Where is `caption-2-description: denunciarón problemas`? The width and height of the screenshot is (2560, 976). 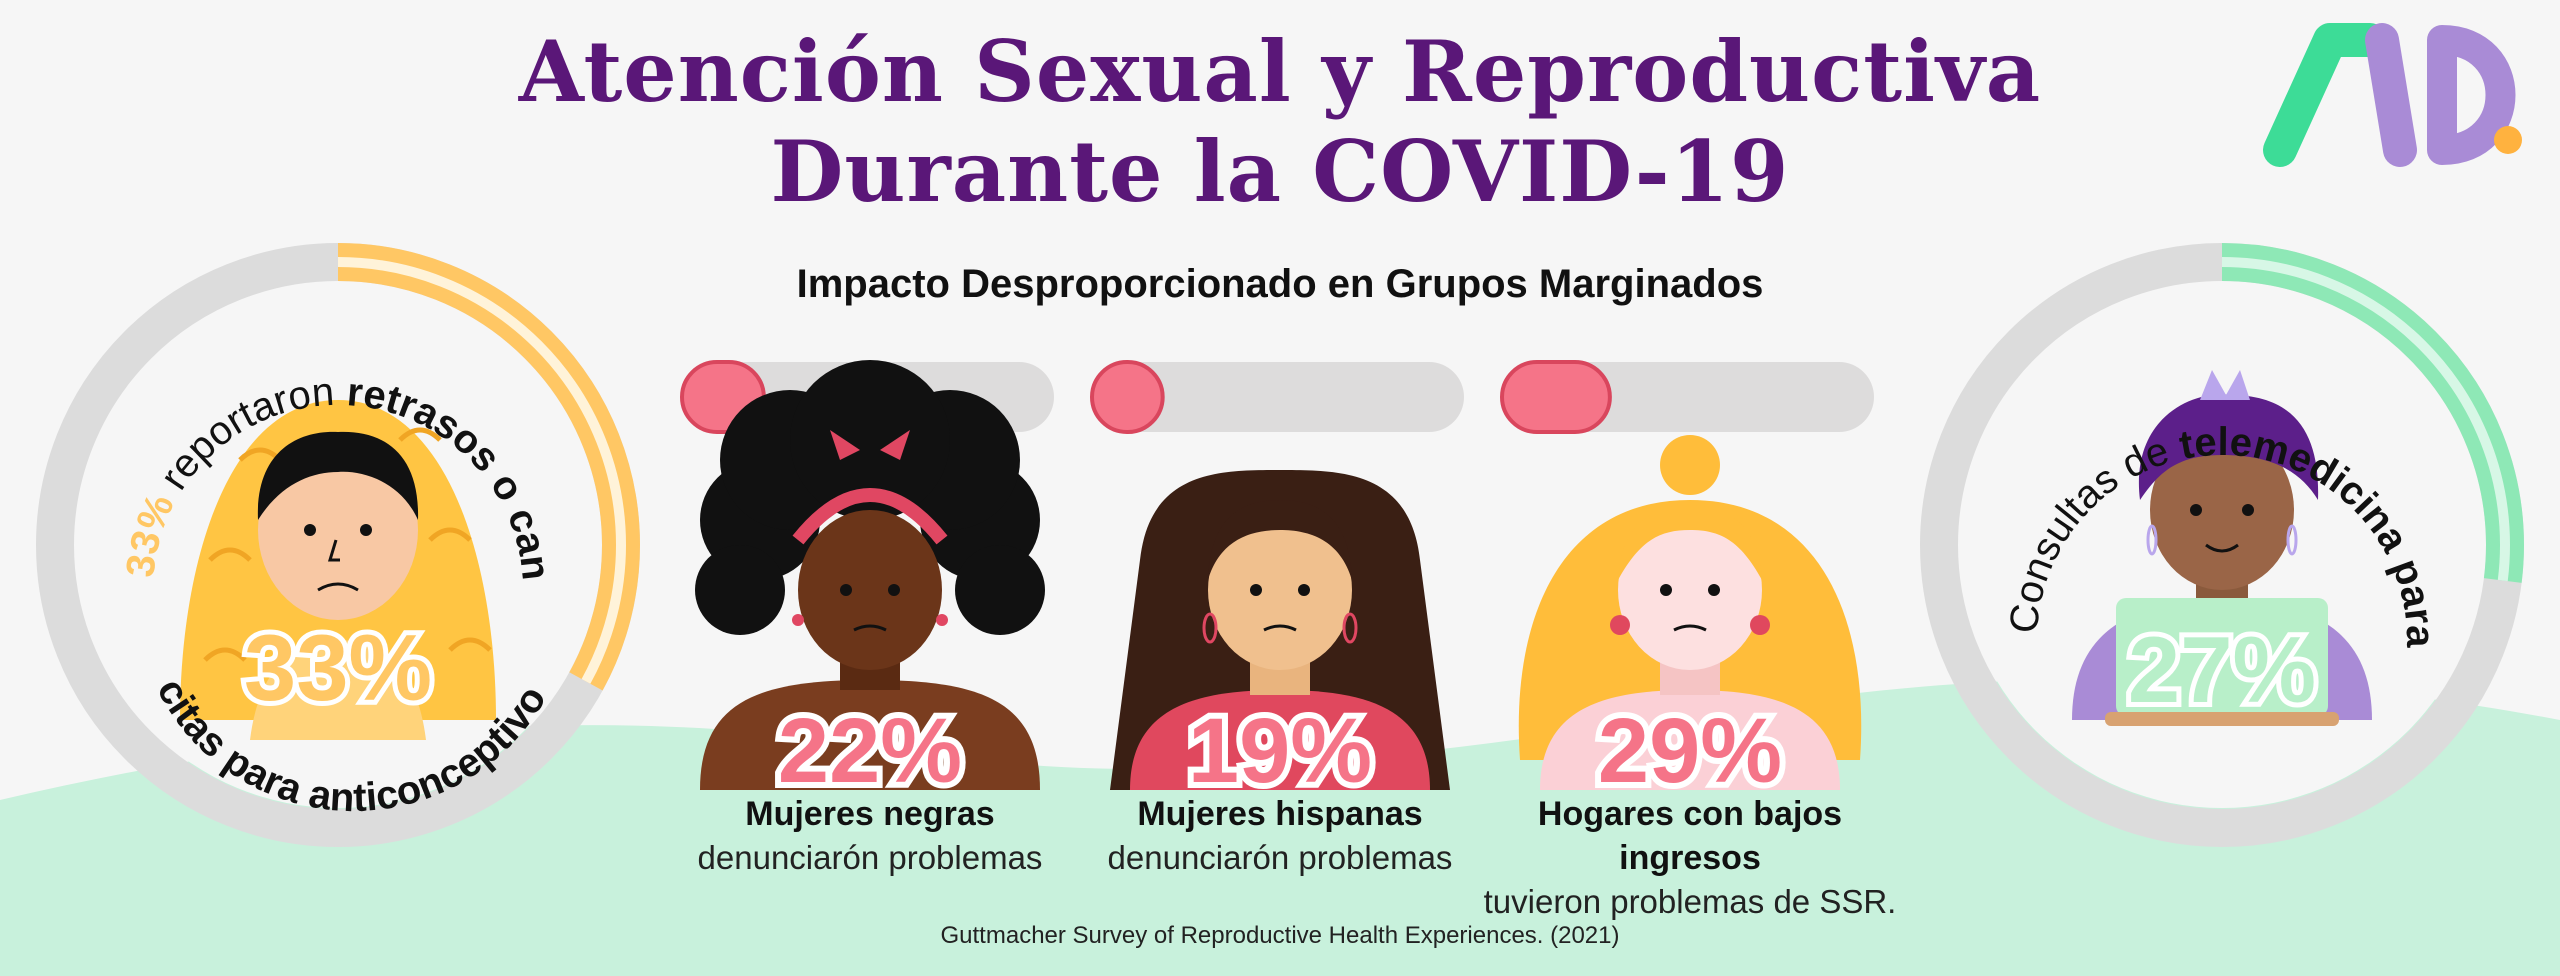 caption-2-description: denunciarón problemas is located at coordinates (1280, 857).